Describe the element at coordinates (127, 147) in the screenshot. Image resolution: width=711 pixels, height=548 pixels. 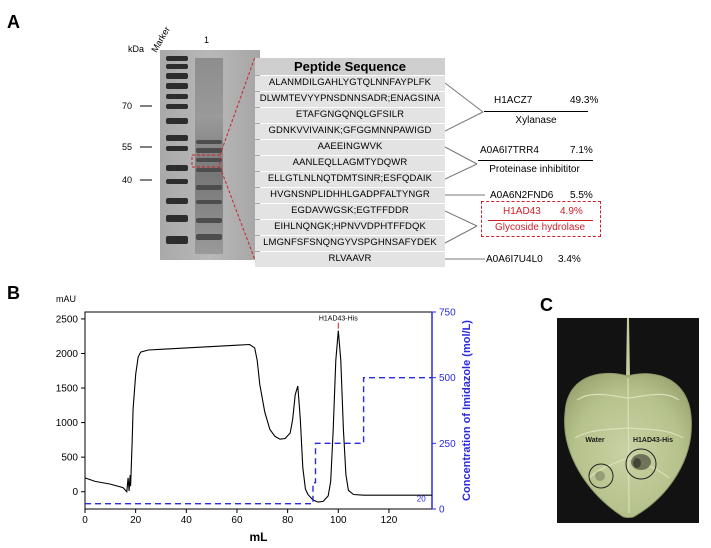
I see `marker-kda-55: 55` at that location.